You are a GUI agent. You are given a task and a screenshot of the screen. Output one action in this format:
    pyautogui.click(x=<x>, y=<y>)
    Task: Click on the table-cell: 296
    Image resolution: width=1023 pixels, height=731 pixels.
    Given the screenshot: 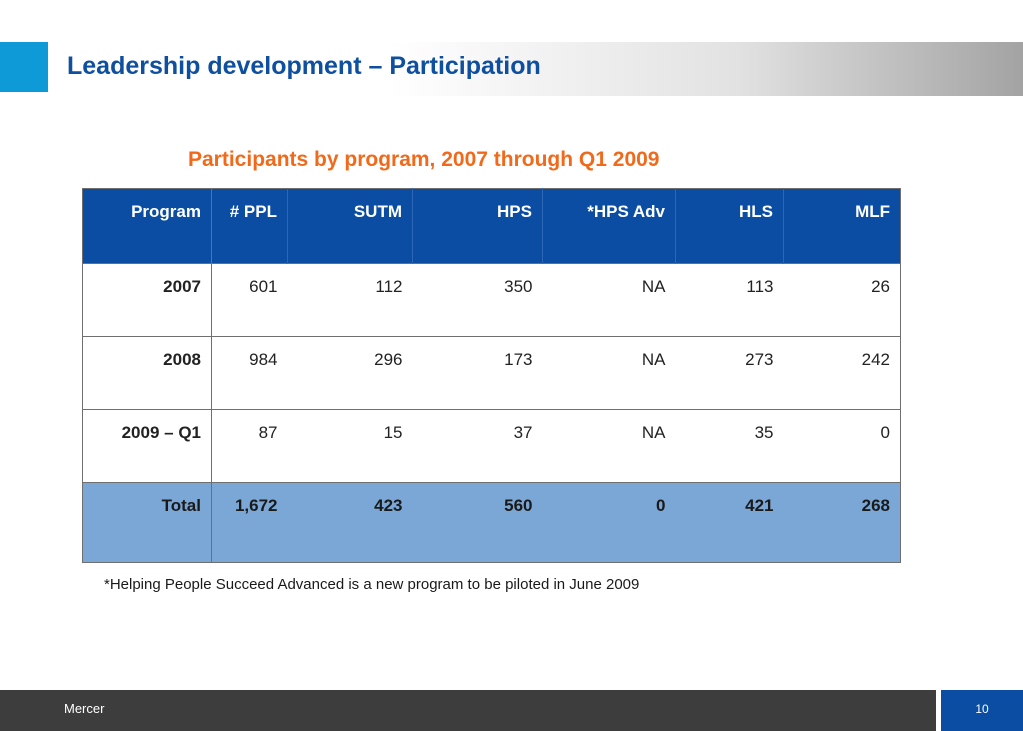 What is the action you would take?
    pyautogui.click(x=350, y=373)
    